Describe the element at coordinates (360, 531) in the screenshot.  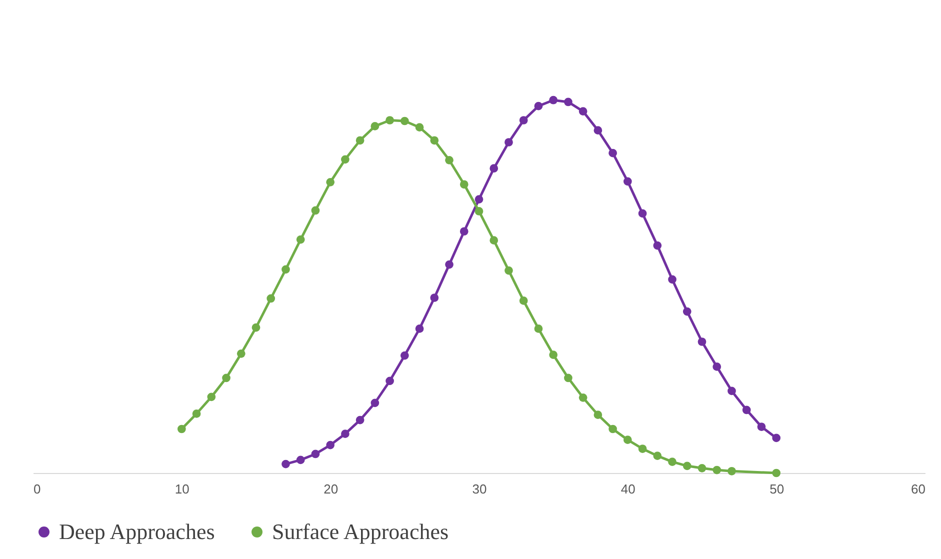
I see `legend-label: Surface Approaches` at that location.